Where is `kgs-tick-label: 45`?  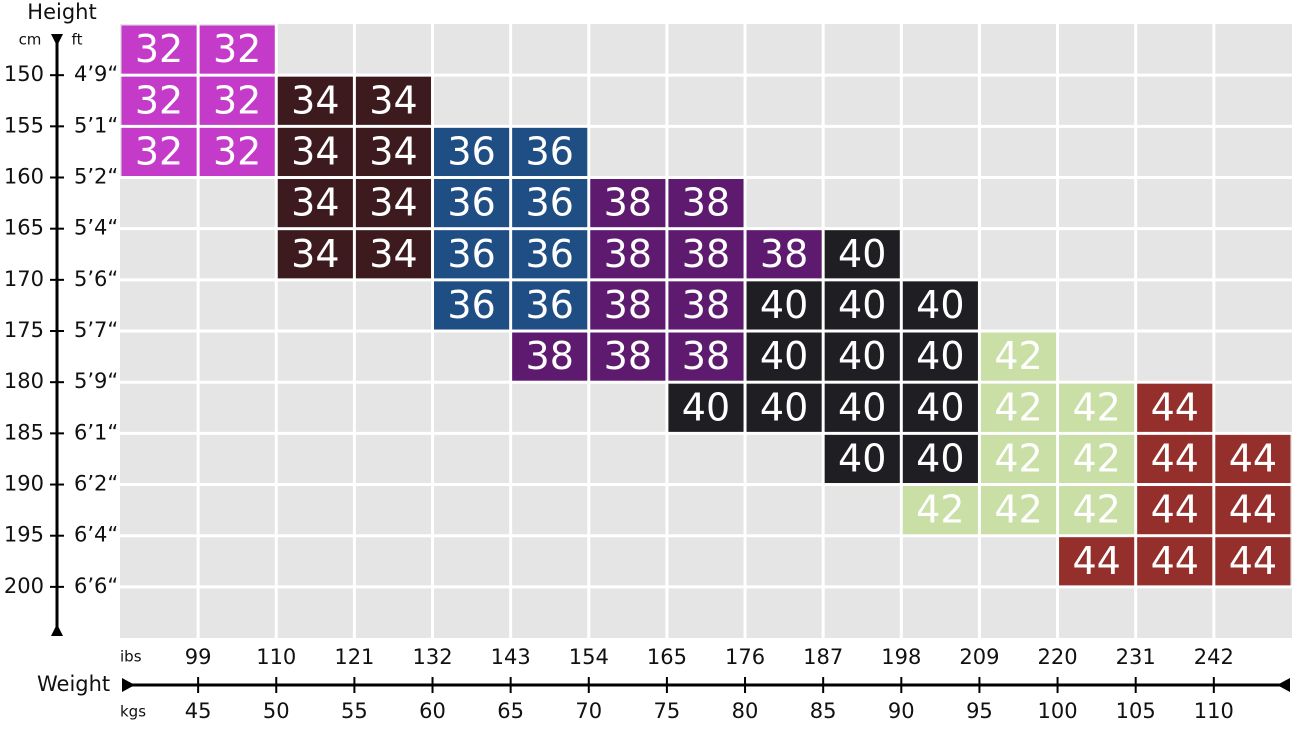
kgs-tick-label: 45 is located at coordinates (198, 711).